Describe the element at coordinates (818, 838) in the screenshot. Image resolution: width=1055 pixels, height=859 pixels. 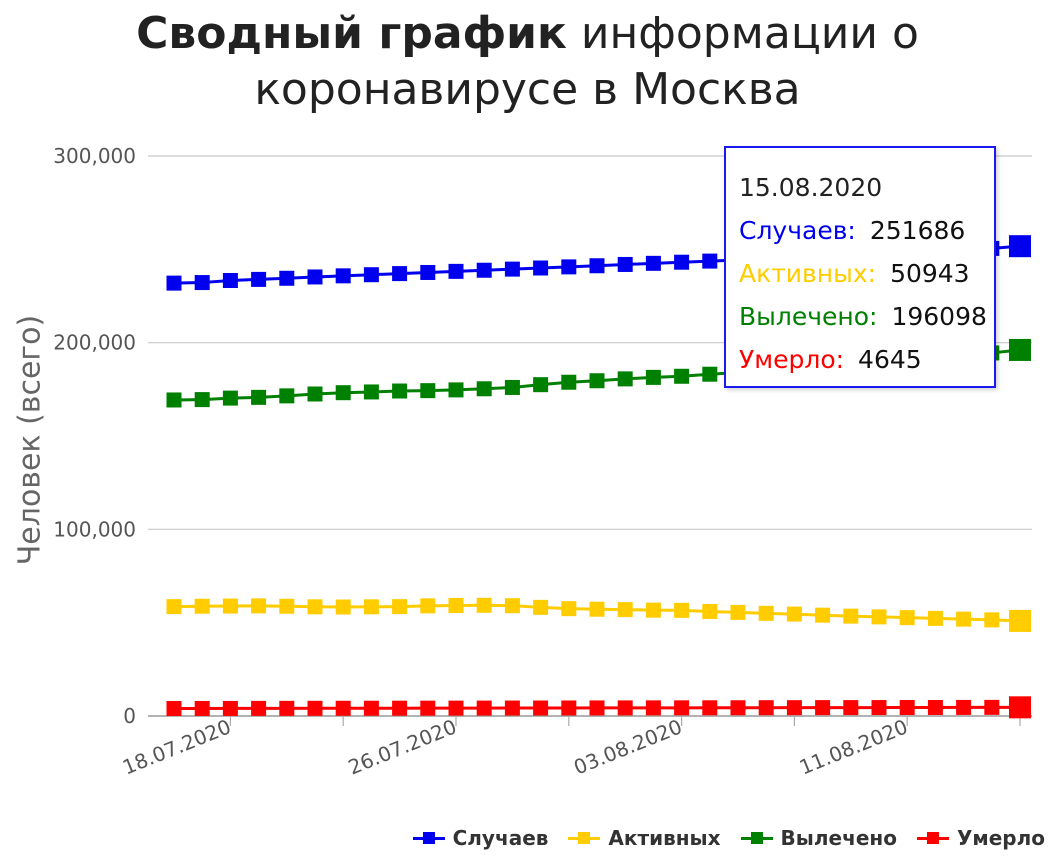
I see `legend-item-recovered: Вылечено` at that location.